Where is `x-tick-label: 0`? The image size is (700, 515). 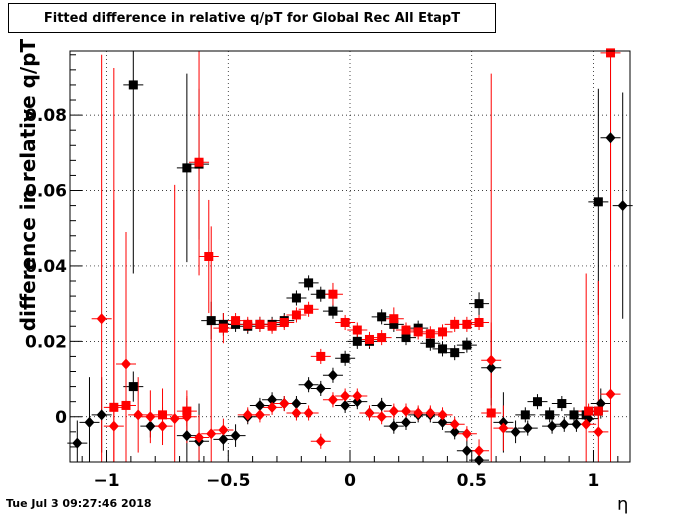 x-tick-label: 0 is located at coordinates (350, 481).